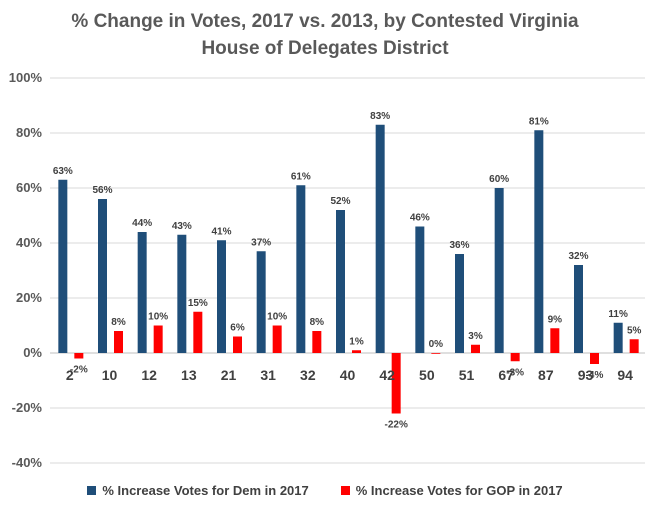 This screenshot has height=508, width=650. I want to click on data-label-dem: 41%, so click(221, 231).